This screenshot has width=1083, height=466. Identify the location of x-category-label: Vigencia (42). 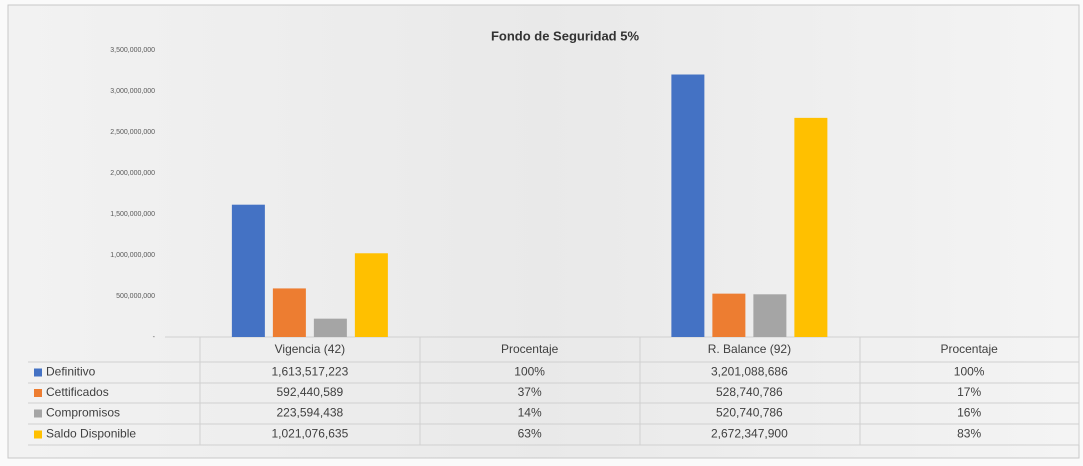
(310, 349).